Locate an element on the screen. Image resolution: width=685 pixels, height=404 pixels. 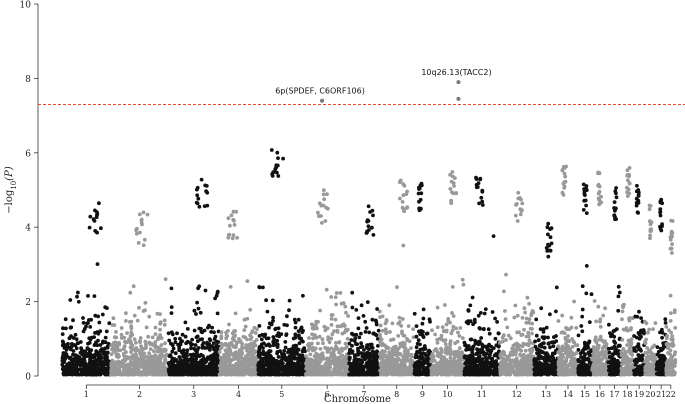
chromosome-12-points is located at coordinates (516, 283).